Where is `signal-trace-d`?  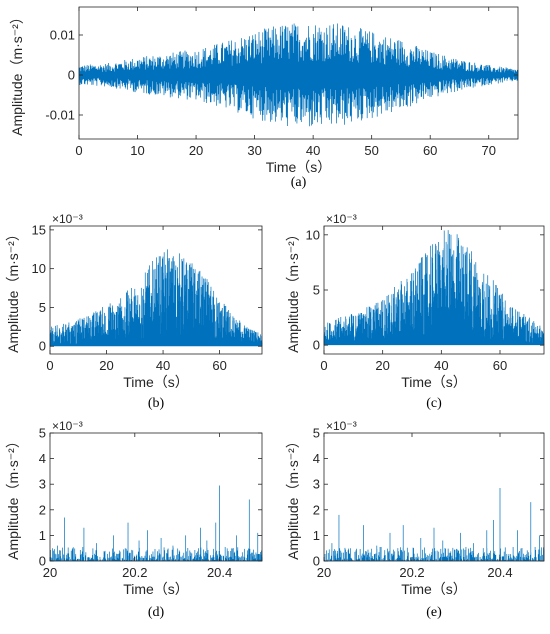 signal-trace-d is located at coordinates (156, 523).